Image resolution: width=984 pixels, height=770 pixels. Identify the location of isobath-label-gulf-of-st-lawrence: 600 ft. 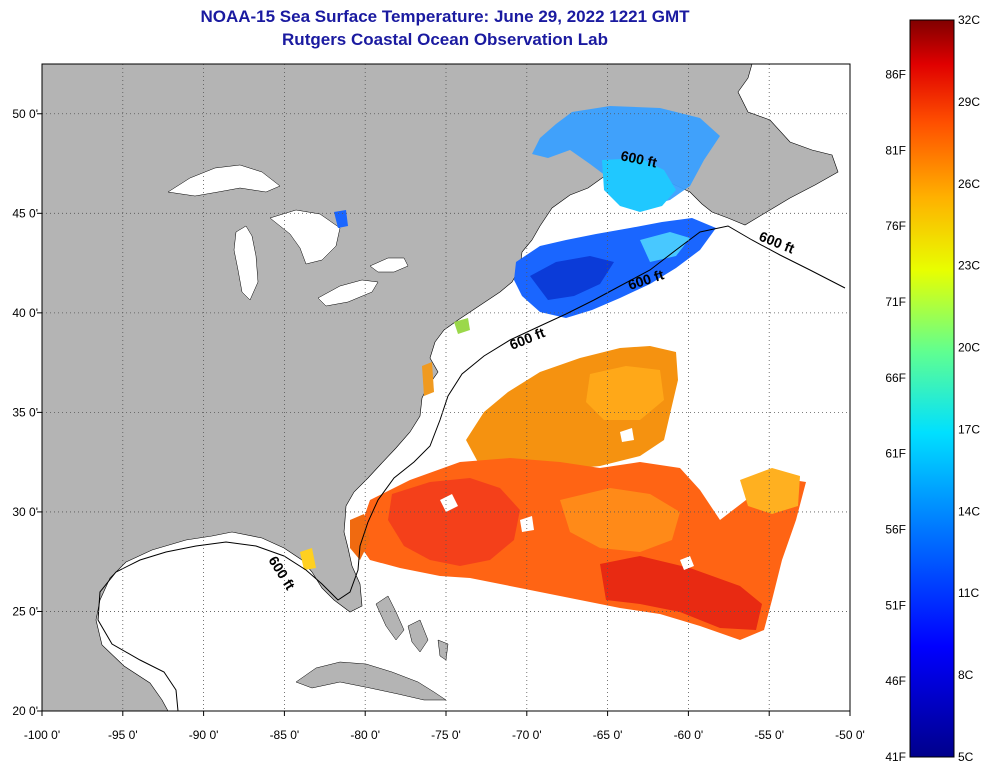
(638, 158).